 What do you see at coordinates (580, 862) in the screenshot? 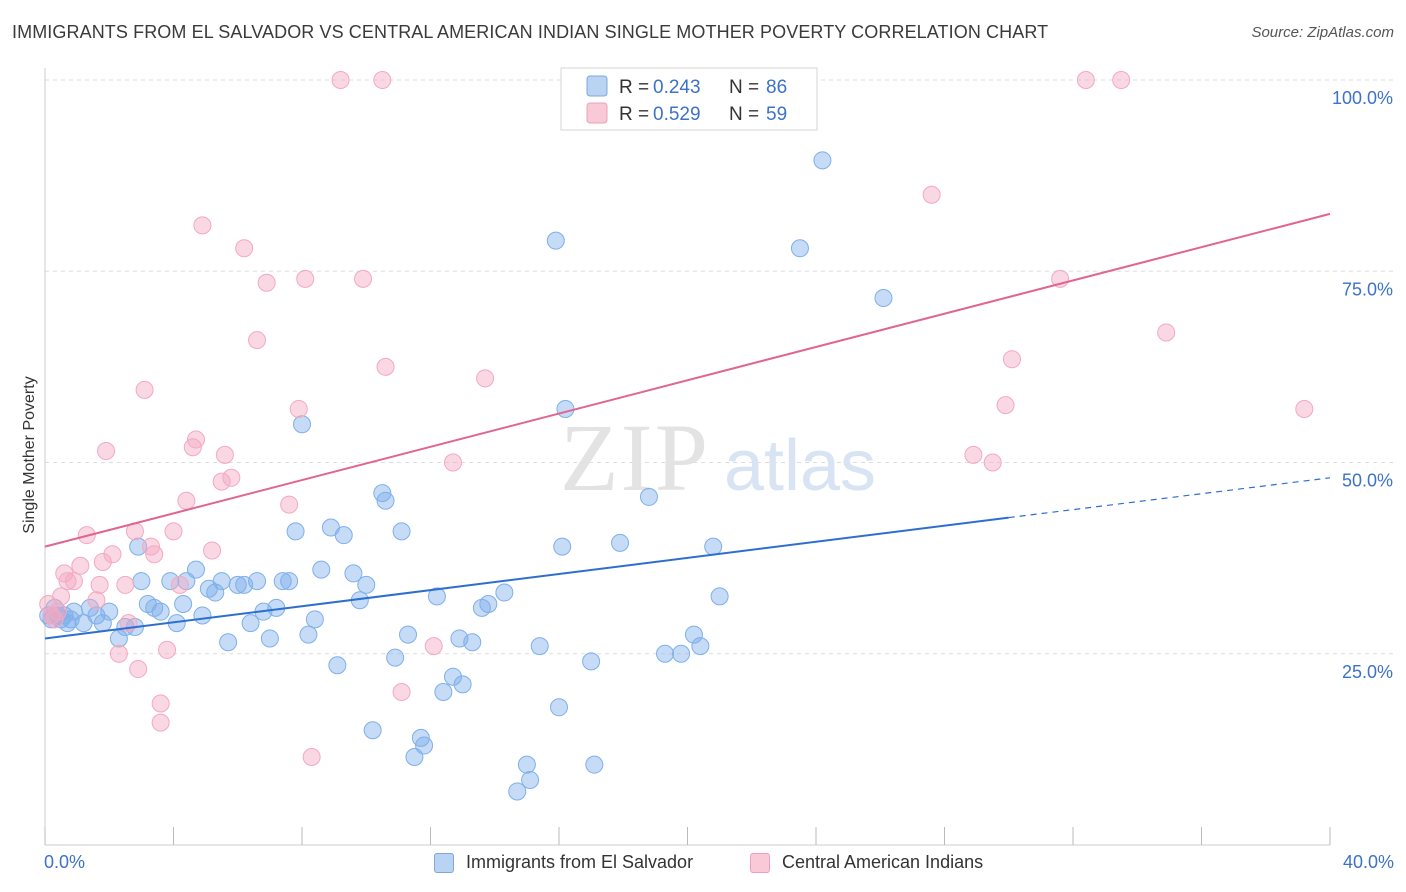
I see `legend-label-el-salvador: Immigrants from El Salvador` at bounding box center [580, 862].